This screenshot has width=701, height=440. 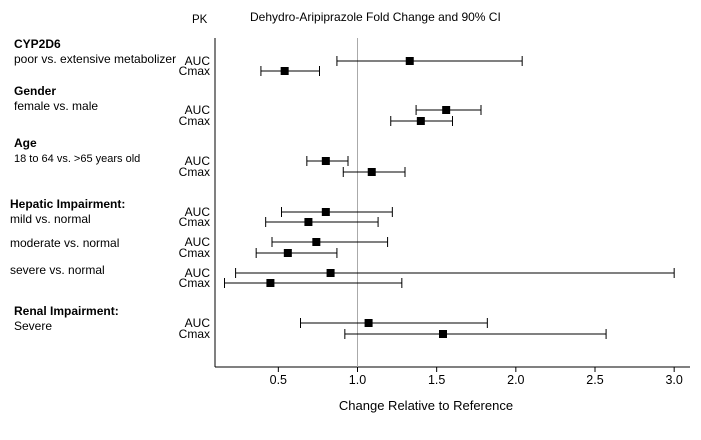 I want to click on x-tick-label: 3.0, so click(x=673, y=380).